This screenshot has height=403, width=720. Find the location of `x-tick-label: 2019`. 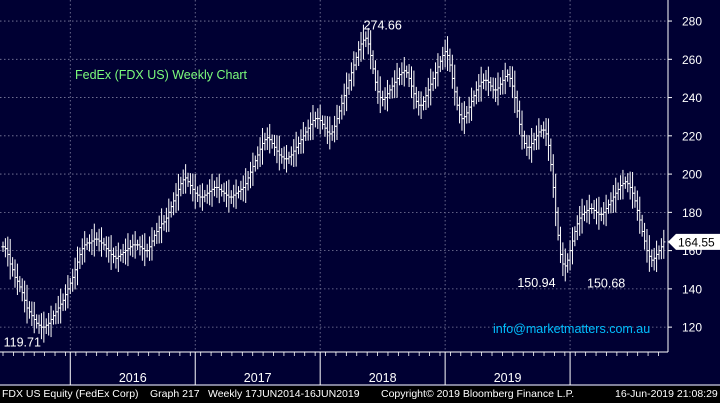

x-tick-label: 2019 is located at coordinates (508, 378).